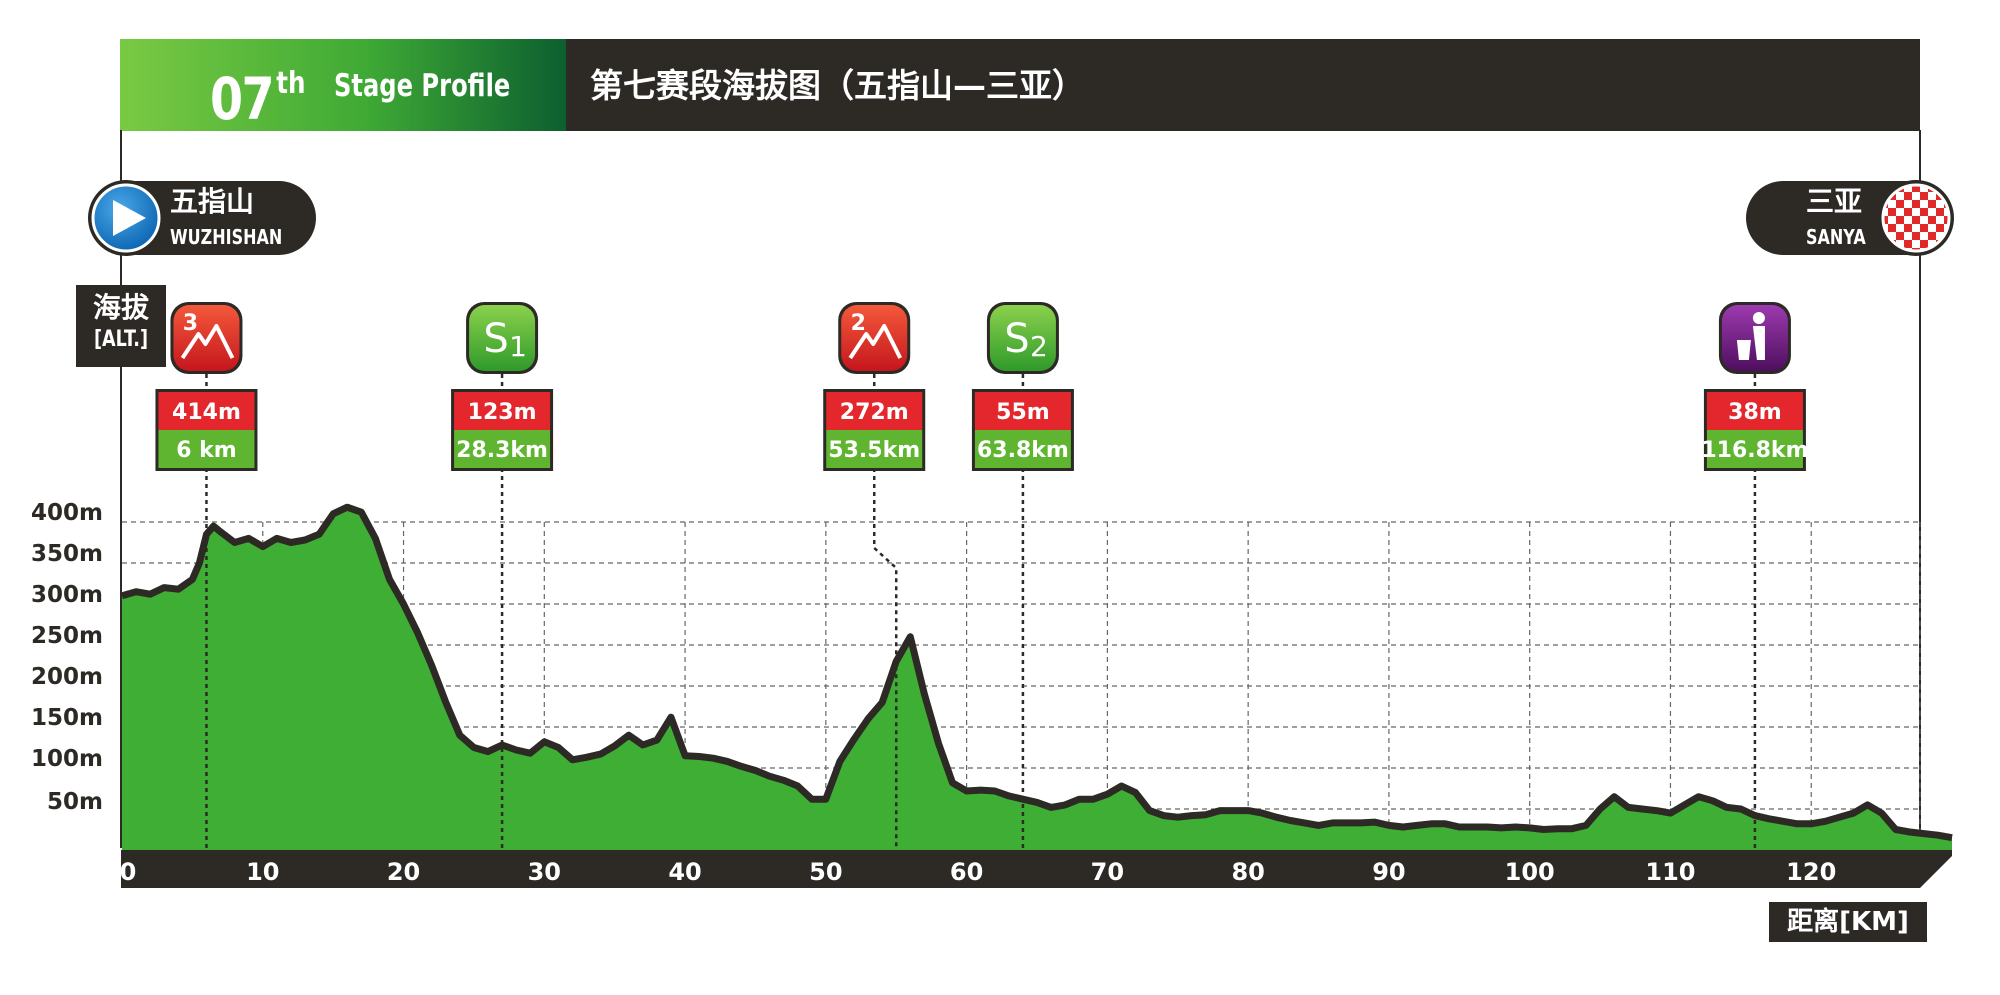 This screenshot has height=995, width=2000. I want to click on y-tick-label: 200m, so click(67, 677).